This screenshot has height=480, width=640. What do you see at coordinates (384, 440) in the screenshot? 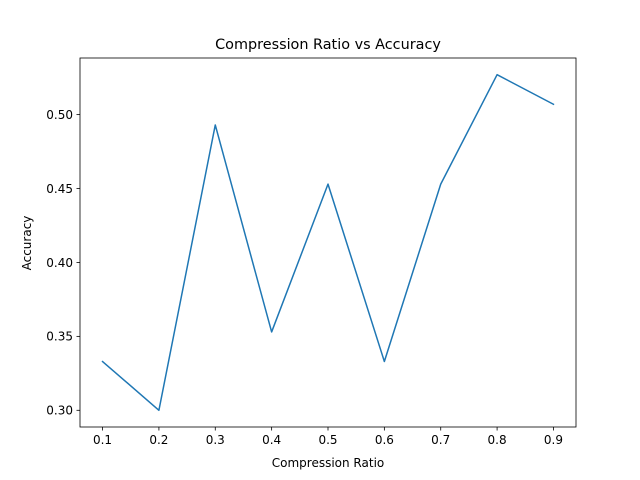
I see `x-tick-label: 0.6` at bounding box center [384, 440].